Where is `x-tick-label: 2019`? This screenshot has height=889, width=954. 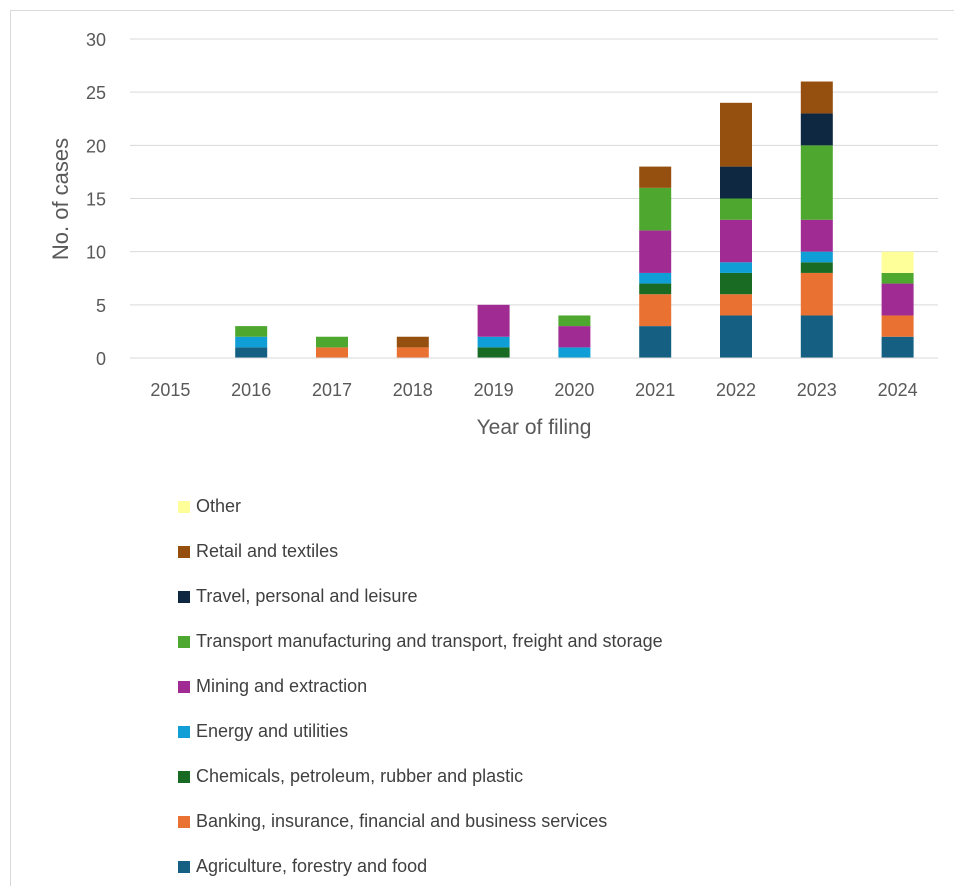 x-tick-label: 2019 is located at coordinates (494, 390).